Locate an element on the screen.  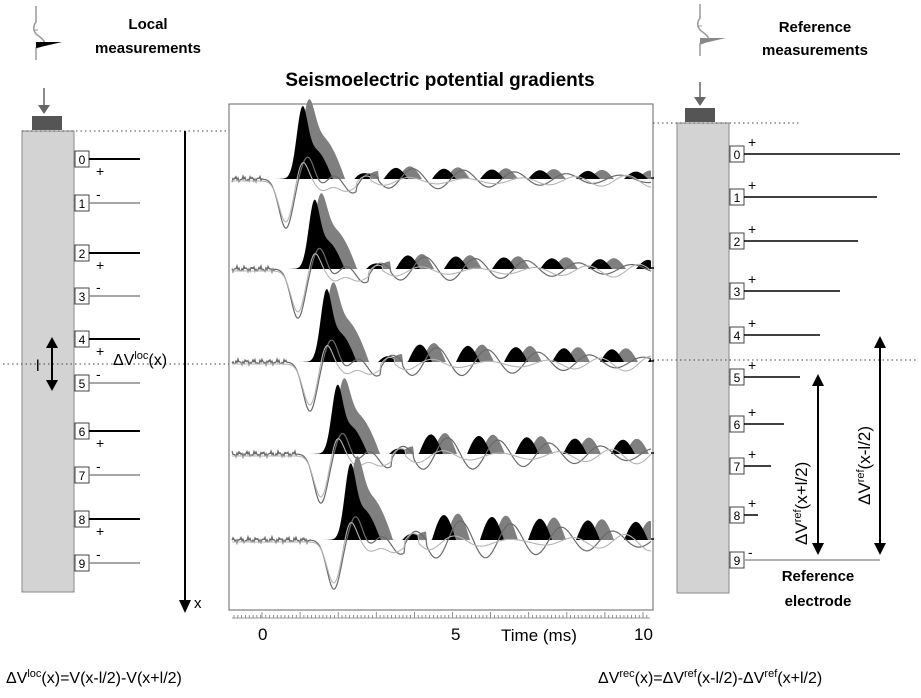
reference-electrode-number: 2 is located at coordinates (737, 242).